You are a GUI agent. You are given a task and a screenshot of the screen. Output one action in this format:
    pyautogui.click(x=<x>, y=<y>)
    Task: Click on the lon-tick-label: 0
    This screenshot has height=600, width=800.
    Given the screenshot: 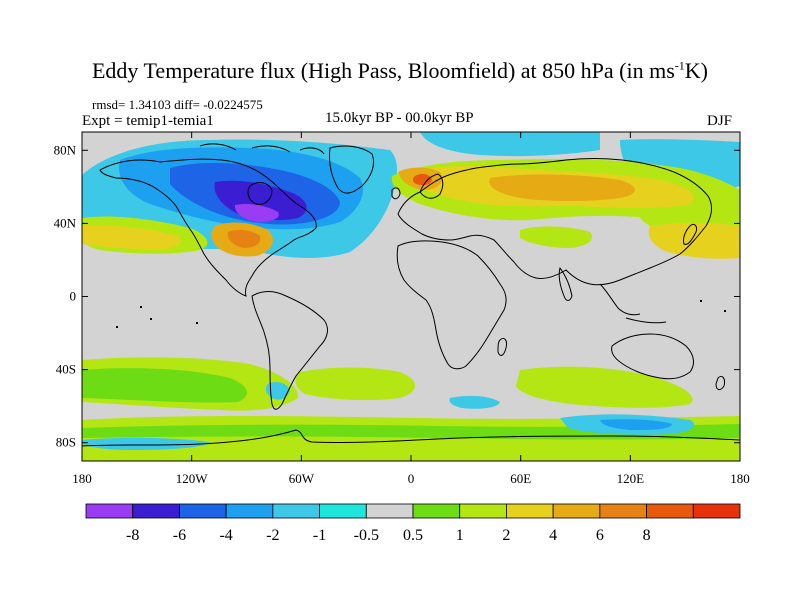 What is the action you would take?
    pyautogui.click(x=411, y=478)
    